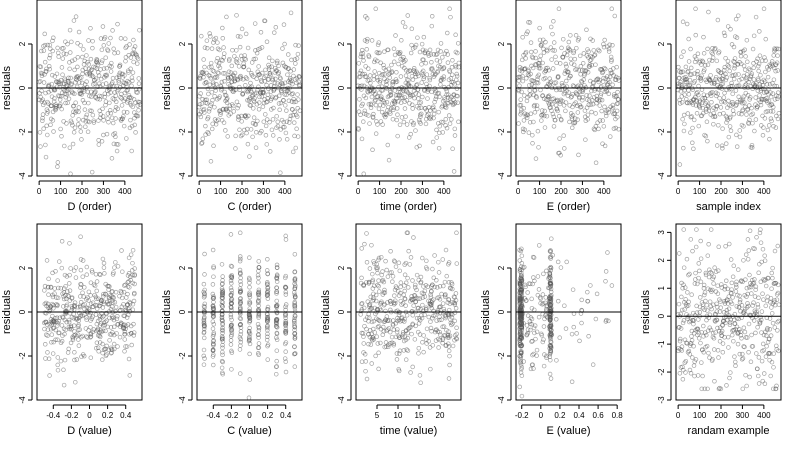 This screenshot has width=800, height=450. What do you see at coordinates (89, 415) in the screenshot?
I see `x-tick-label: 0` at bounding box center [89, 415].